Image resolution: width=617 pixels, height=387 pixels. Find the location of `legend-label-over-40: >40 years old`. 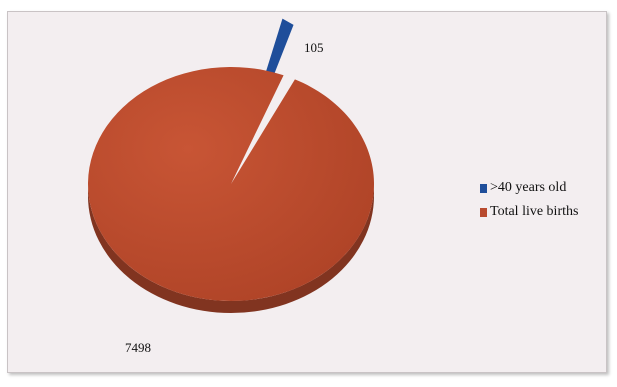

legend-label-over-40: >40 years old is located at coordinates (528, 187).